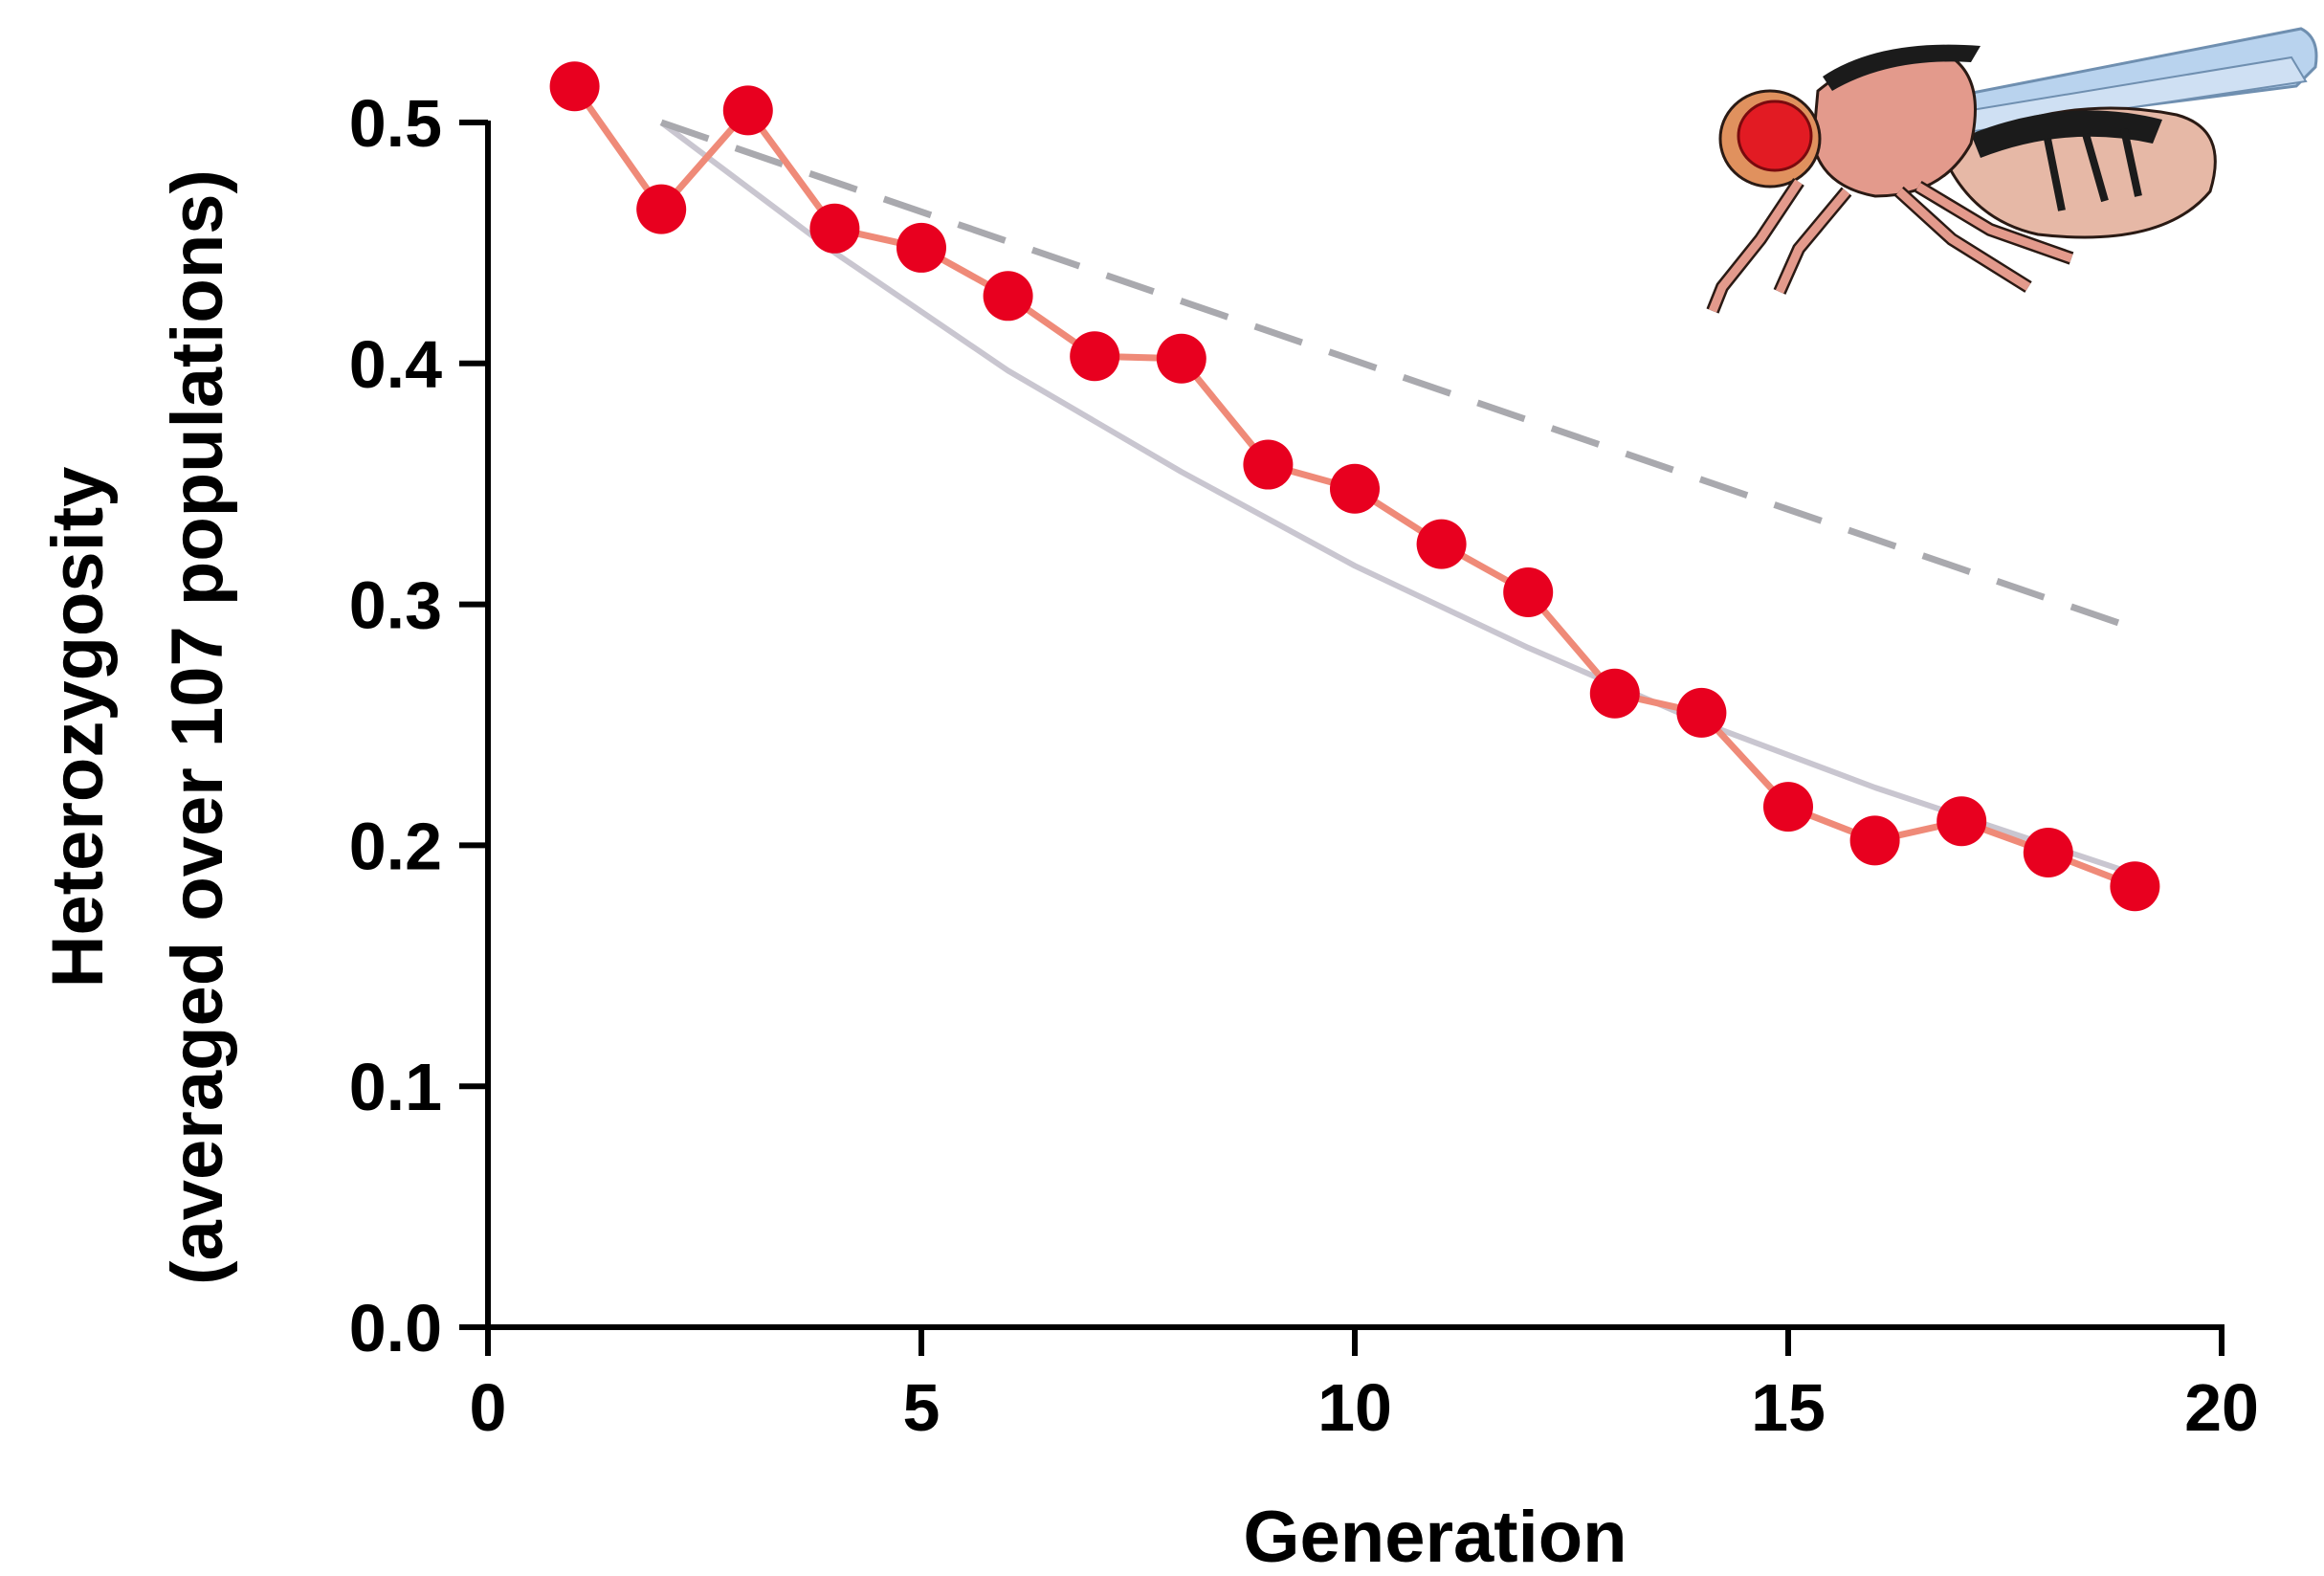 This screenshot has height=1576, width=2324. Describe the element at coordinates (418, 725) in the screenshot. I see `y-ticks: 0.0 0.1 0.2 0.3 0.4 0.5` at that location.